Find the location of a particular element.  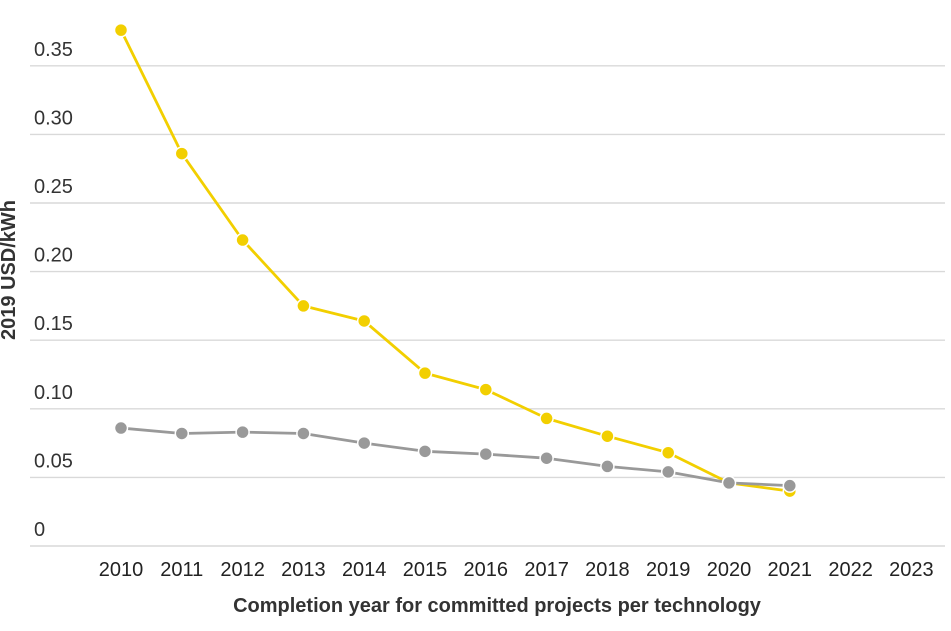

y-tick-label: 0.35 is located at coordinates (53, 50).